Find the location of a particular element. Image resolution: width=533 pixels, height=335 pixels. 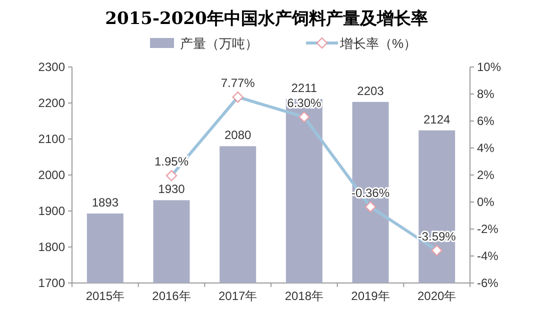

y2-tick-label: 4% is located at coordinates (486, 148).